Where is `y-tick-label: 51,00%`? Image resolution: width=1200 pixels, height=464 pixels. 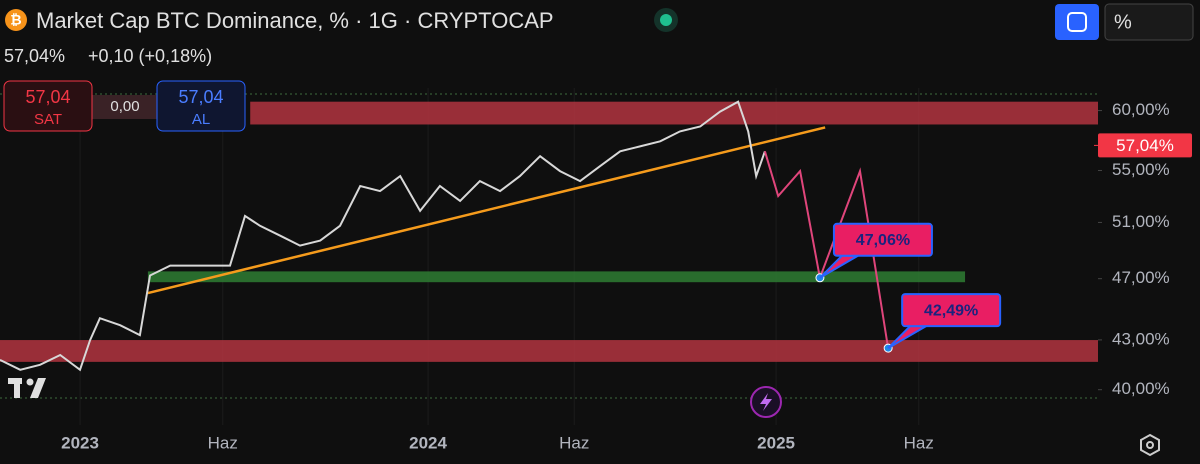 y-tick-label: 51,00% is located at coordinates (1141, 221).